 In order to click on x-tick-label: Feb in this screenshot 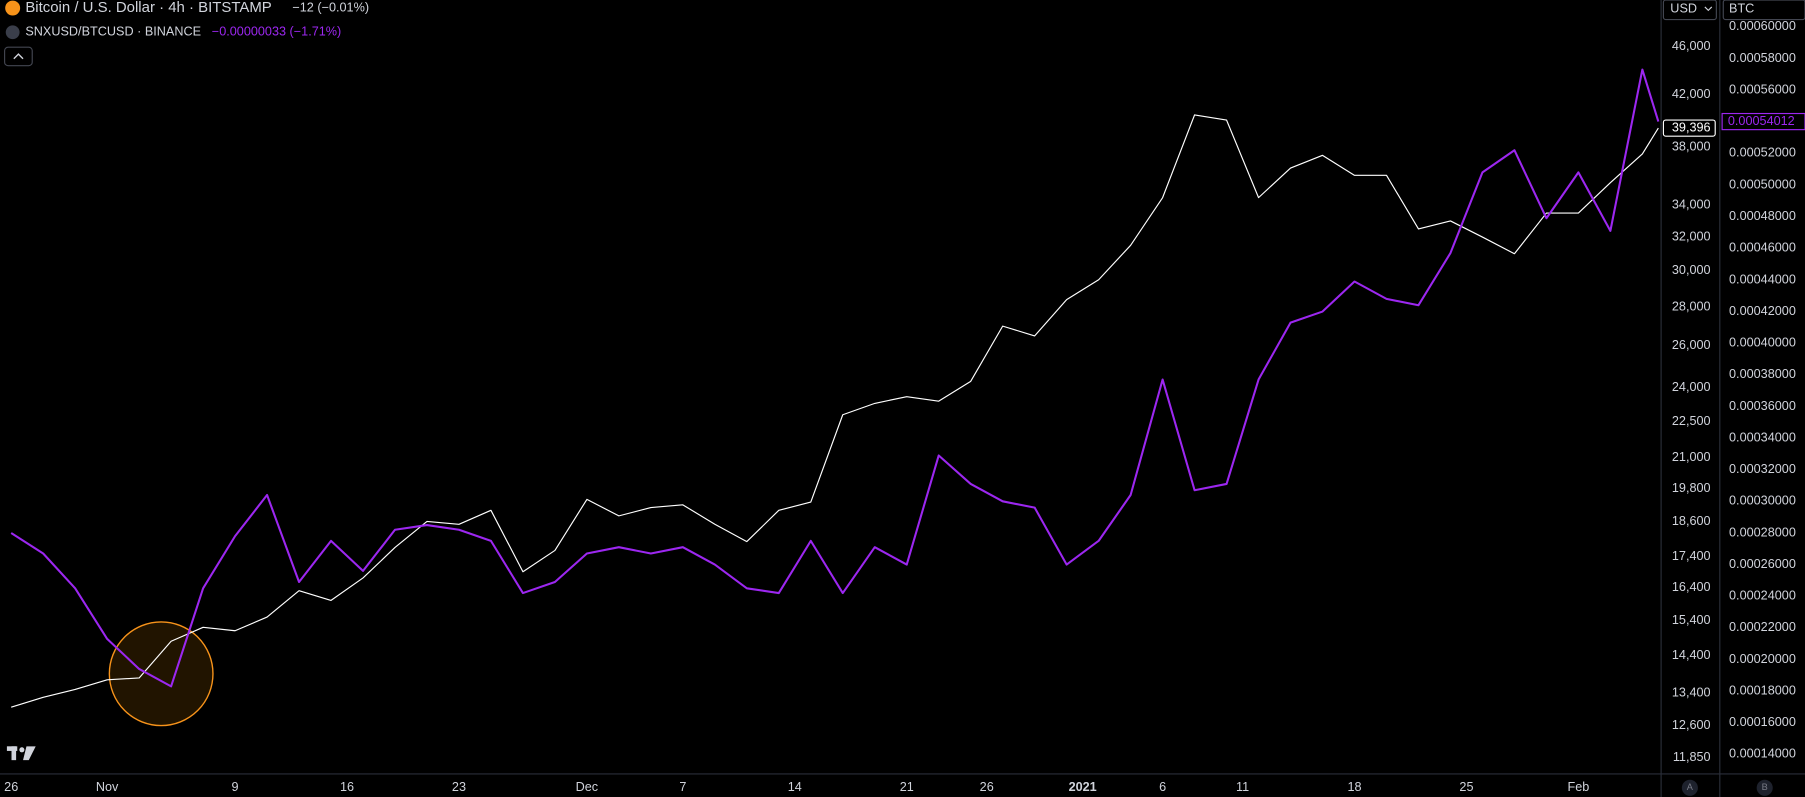, I will do `click(1578, 787)`.